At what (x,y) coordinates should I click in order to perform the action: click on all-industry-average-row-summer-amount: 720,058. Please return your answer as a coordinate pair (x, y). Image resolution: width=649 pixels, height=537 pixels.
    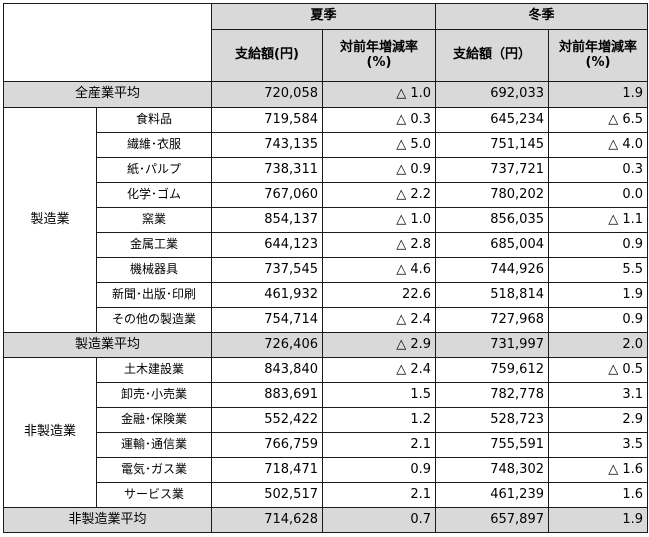
    Looking at the image, I should click on (267, 94).